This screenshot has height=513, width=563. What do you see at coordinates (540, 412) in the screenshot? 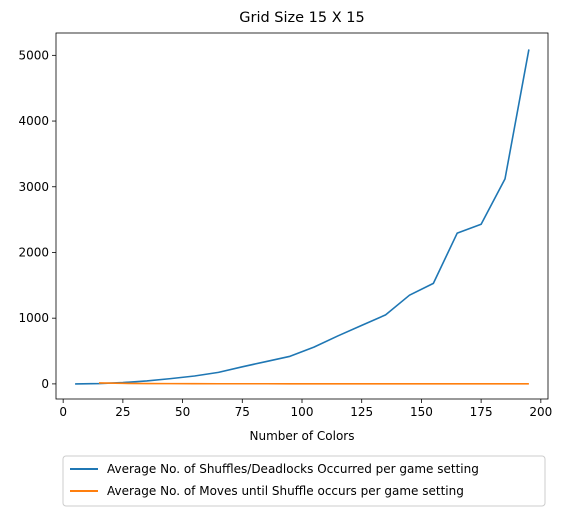
I see `x-tick-label: 200` at bounding box center [540, 412].